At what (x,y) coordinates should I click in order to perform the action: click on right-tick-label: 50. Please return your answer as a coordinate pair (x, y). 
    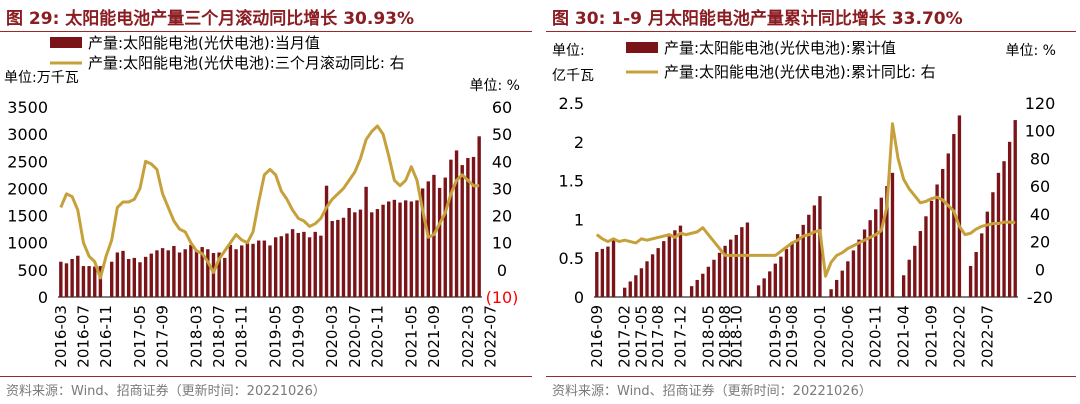
    Looking at the image, I should click on (502, 134).